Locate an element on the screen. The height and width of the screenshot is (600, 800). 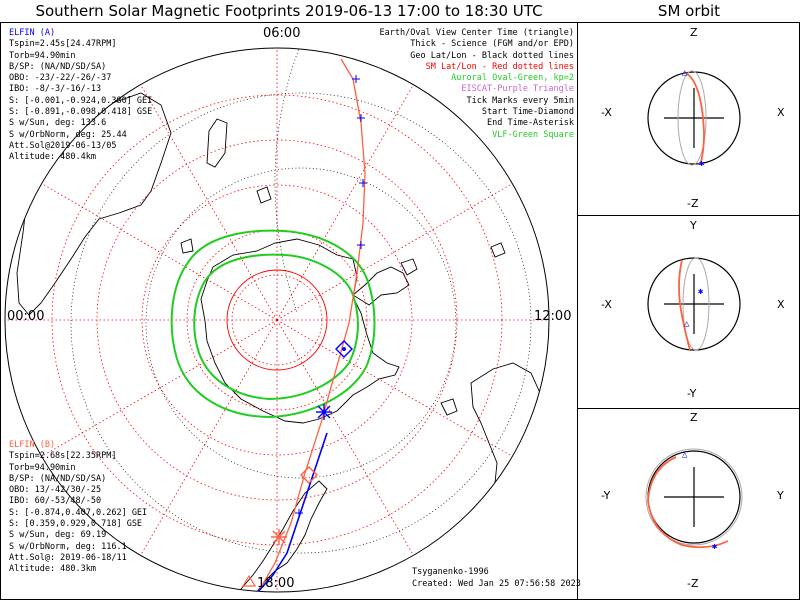
axis-bottom: -Y is located at coordinates (692, 393).